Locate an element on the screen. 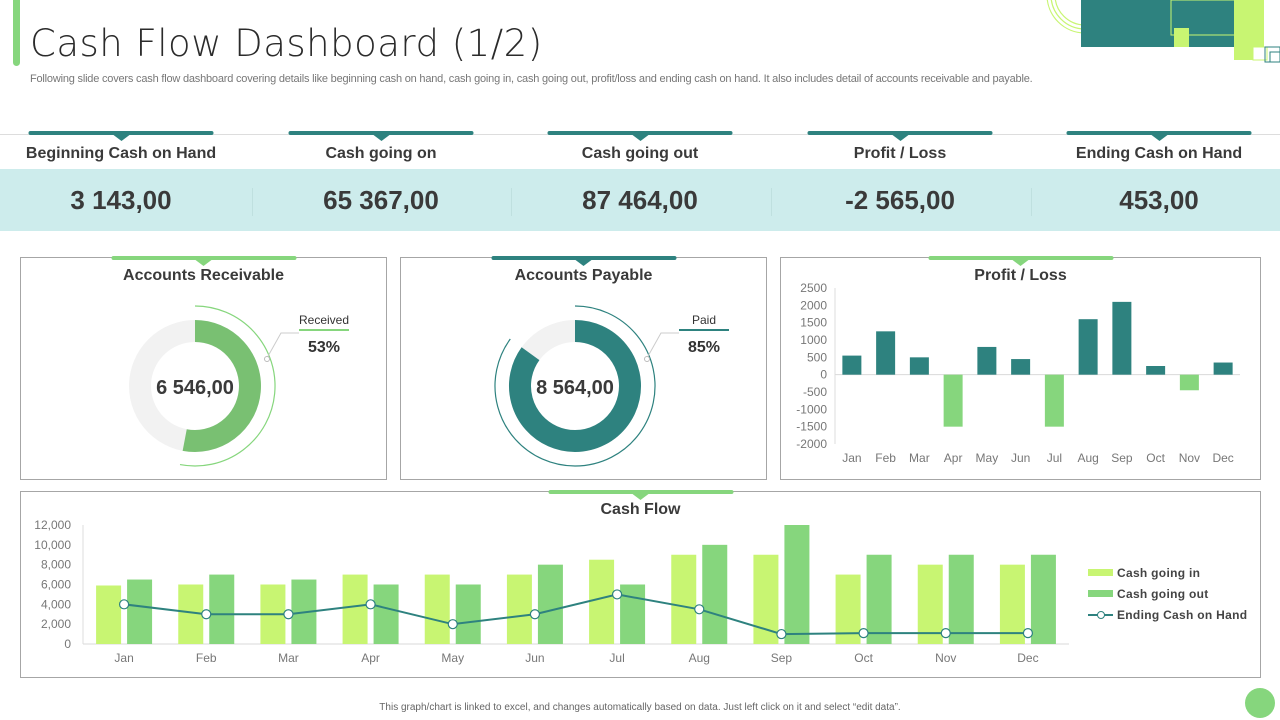 The width and height of the screenshot is (1280, 720). kpi-cash-going-out: Cash going out 87 464,00 is located at coordinates (640, 181).